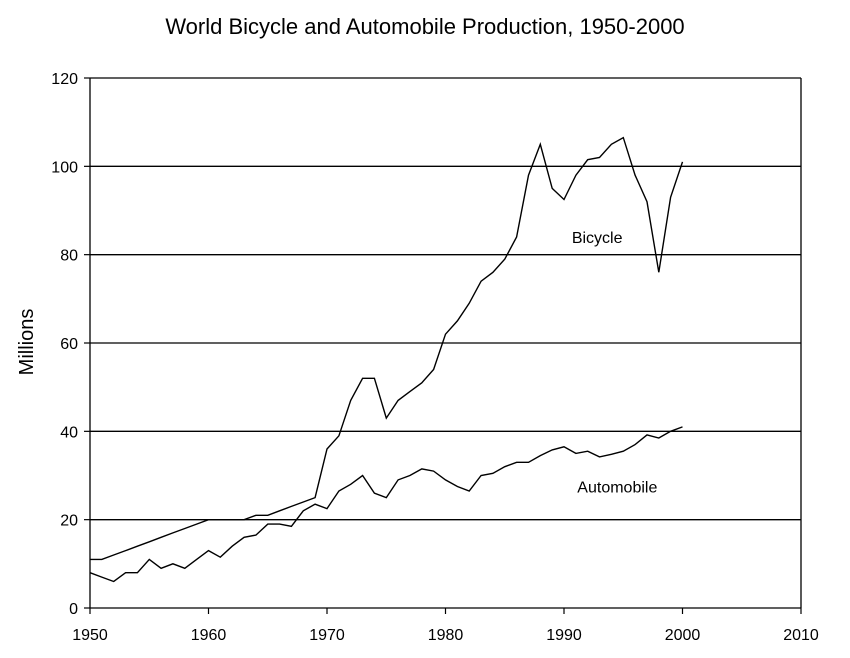 Image resolution: width=850 pixels, height=658 pixels. What do you see at coordinates (69, 256) in the screenshot?
I see `y-tick-label-80: 80` at bounding box center [69, 256].